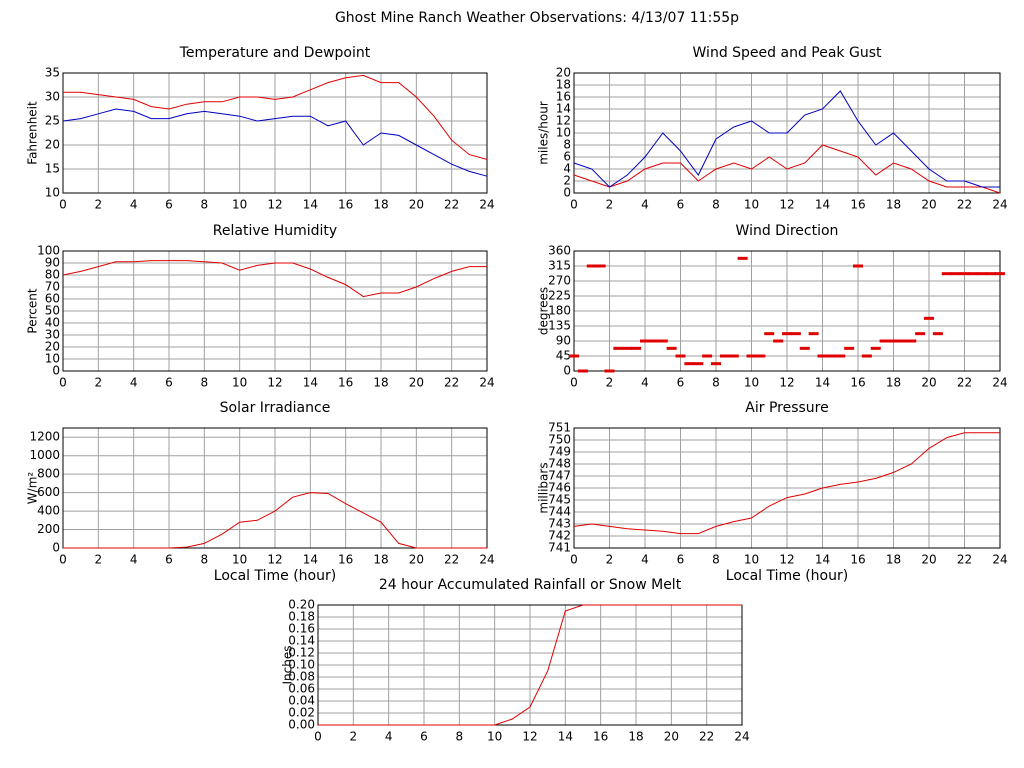  Describe the element at coordinates (786, 408) in the screenshot. I see `chart-title: Air Pressure` at that location.